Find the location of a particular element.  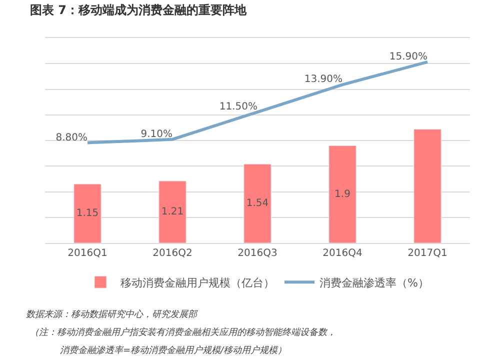

chart-title: 图表 7：移动端成为消费金融的重要阵地 is located at coordinates (139, 9).